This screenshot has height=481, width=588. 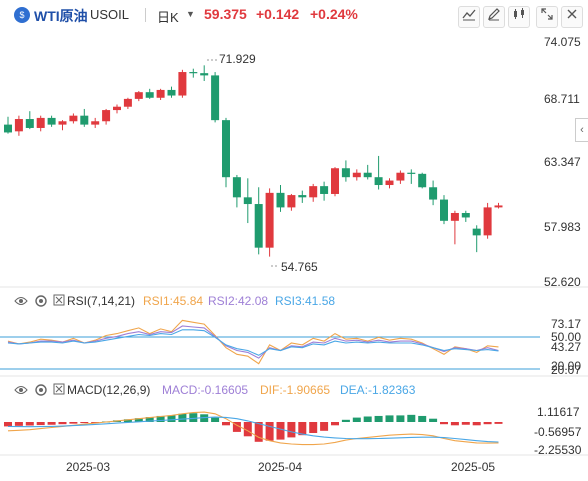 What do you see at coordinates (494, 17) in the screenshot?
I see `pencil-icon` at bounding box center [494, 17].